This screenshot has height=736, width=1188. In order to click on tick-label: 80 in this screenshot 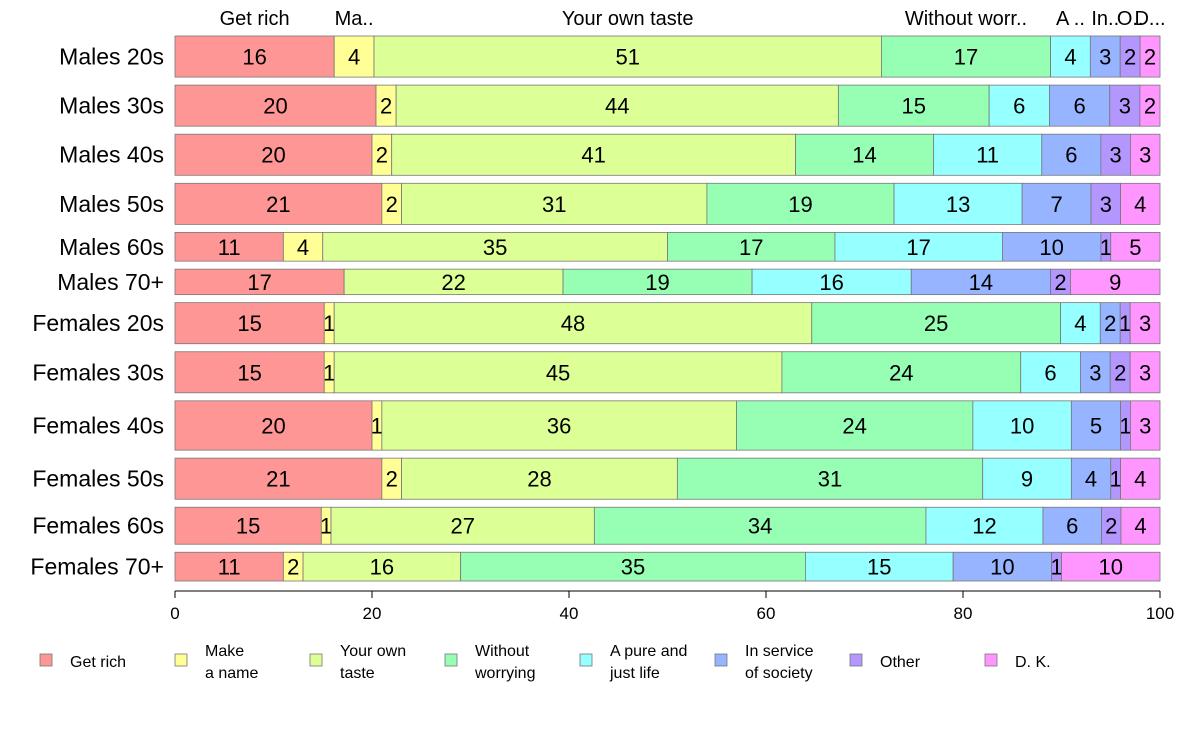, I will do `click(963, 613)`.